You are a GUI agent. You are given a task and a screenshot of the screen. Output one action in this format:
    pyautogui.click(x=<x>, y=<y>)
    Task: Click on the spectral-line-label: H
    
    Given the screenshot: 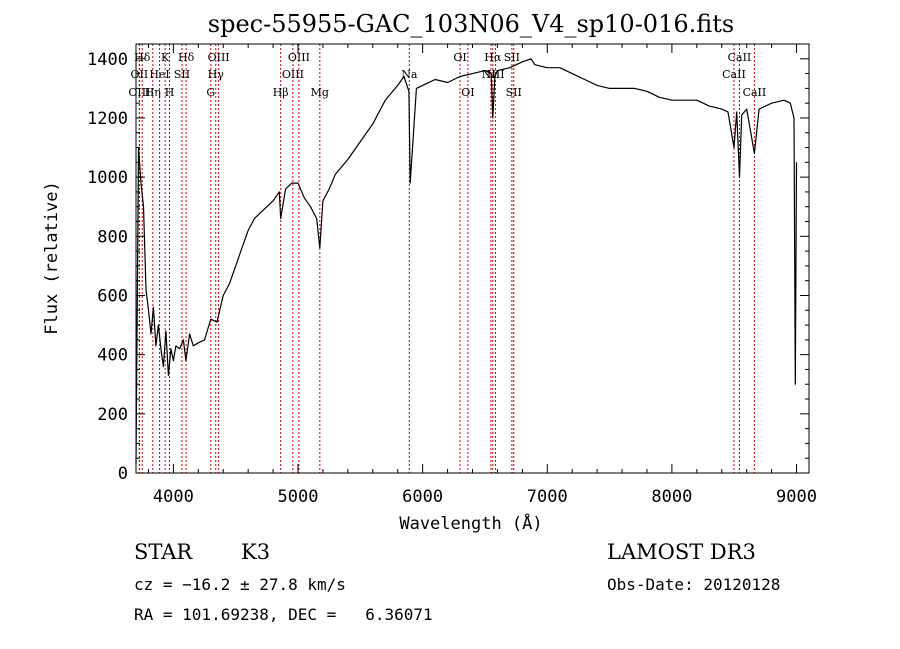 What is the action you would take?
    pyautogui.click(x=170, y=92)
    